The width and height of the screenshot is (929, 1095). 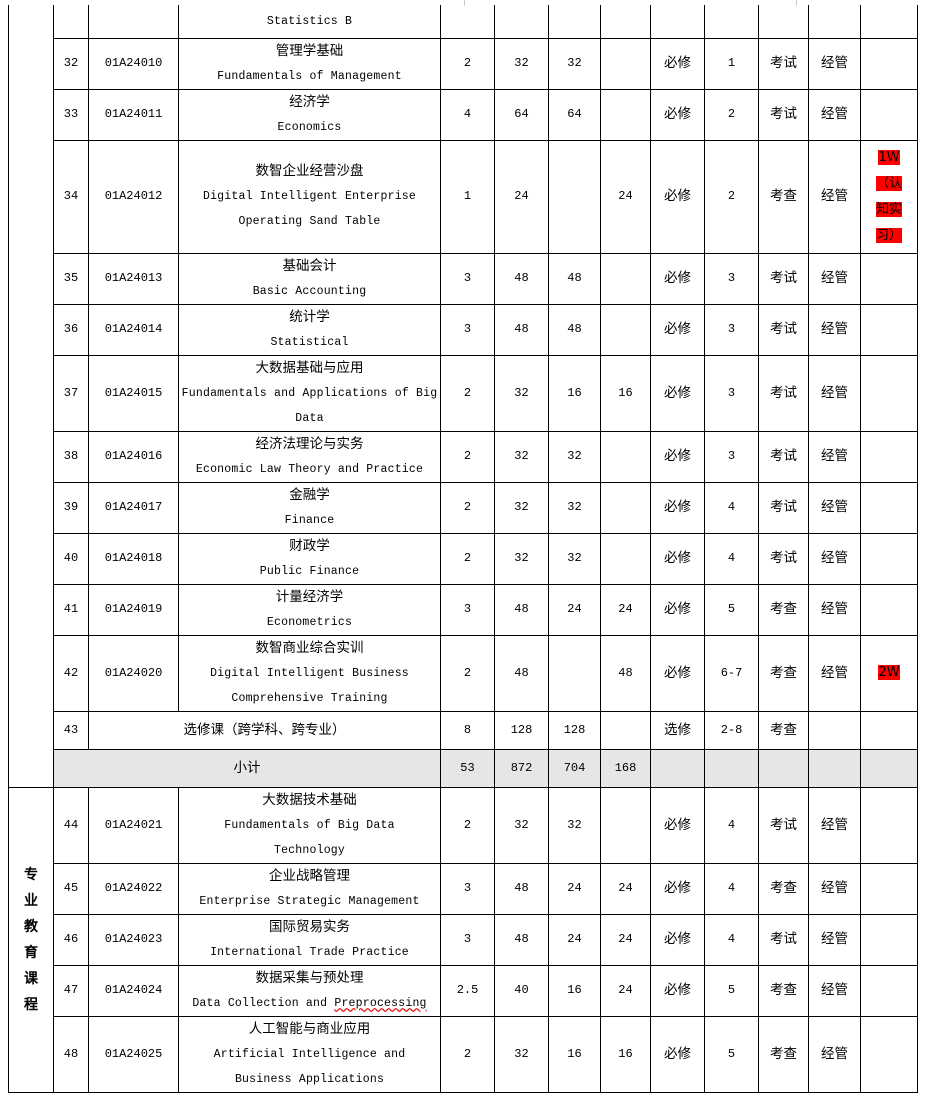 I want to click on course-name-cell: 计量经济学 Econometrics, so click(x=309, y=609).